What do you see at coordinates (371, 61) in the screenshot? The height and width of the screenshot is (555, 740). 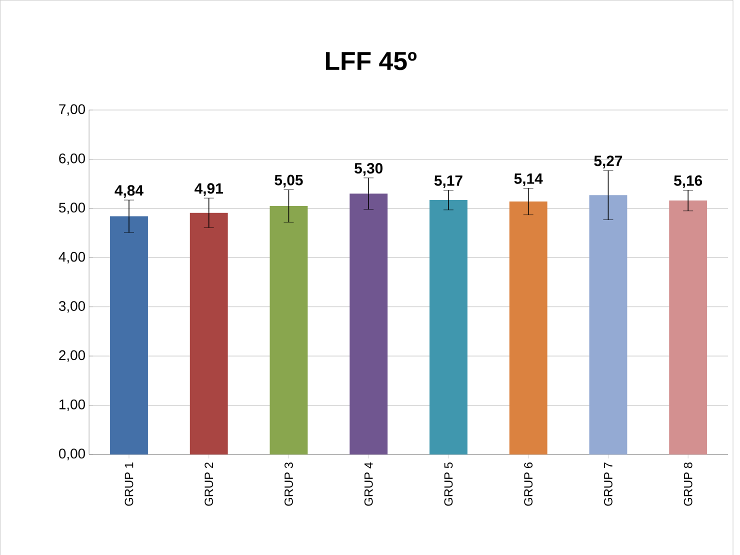 I see `chart-title: LFF 45º` at bounding box center [371, 61].